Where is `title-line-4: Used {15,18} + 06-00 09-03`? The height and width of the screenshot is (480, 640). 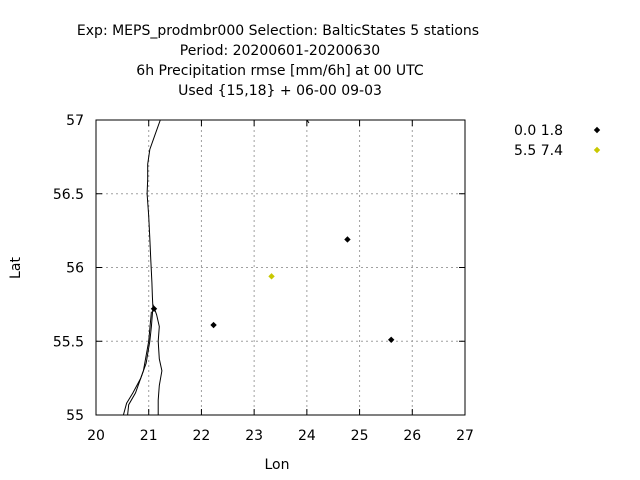
title-line-4: Used {15,18} + 06-00 09-03 is located at coordinates (280, 91).